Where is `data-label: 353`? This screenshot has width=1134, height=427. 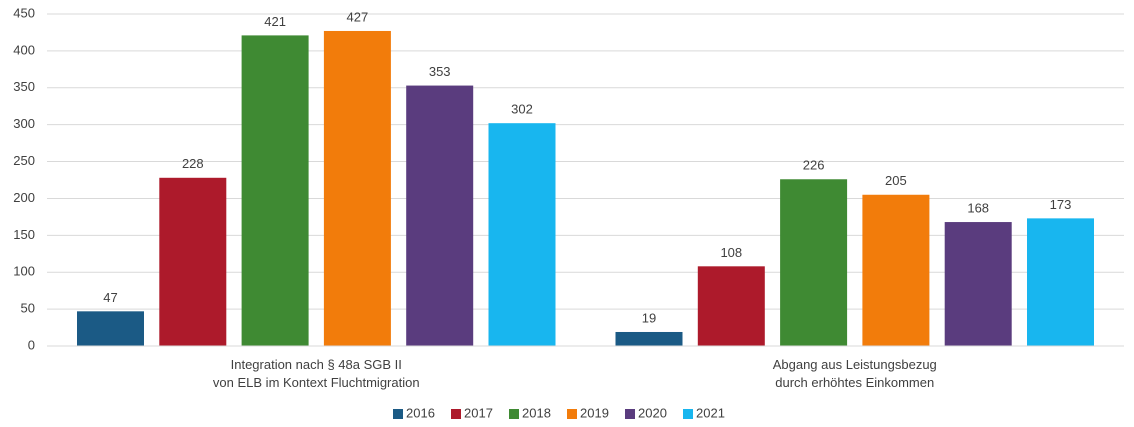 data-label: 353 is located at coordinates (440, 71).